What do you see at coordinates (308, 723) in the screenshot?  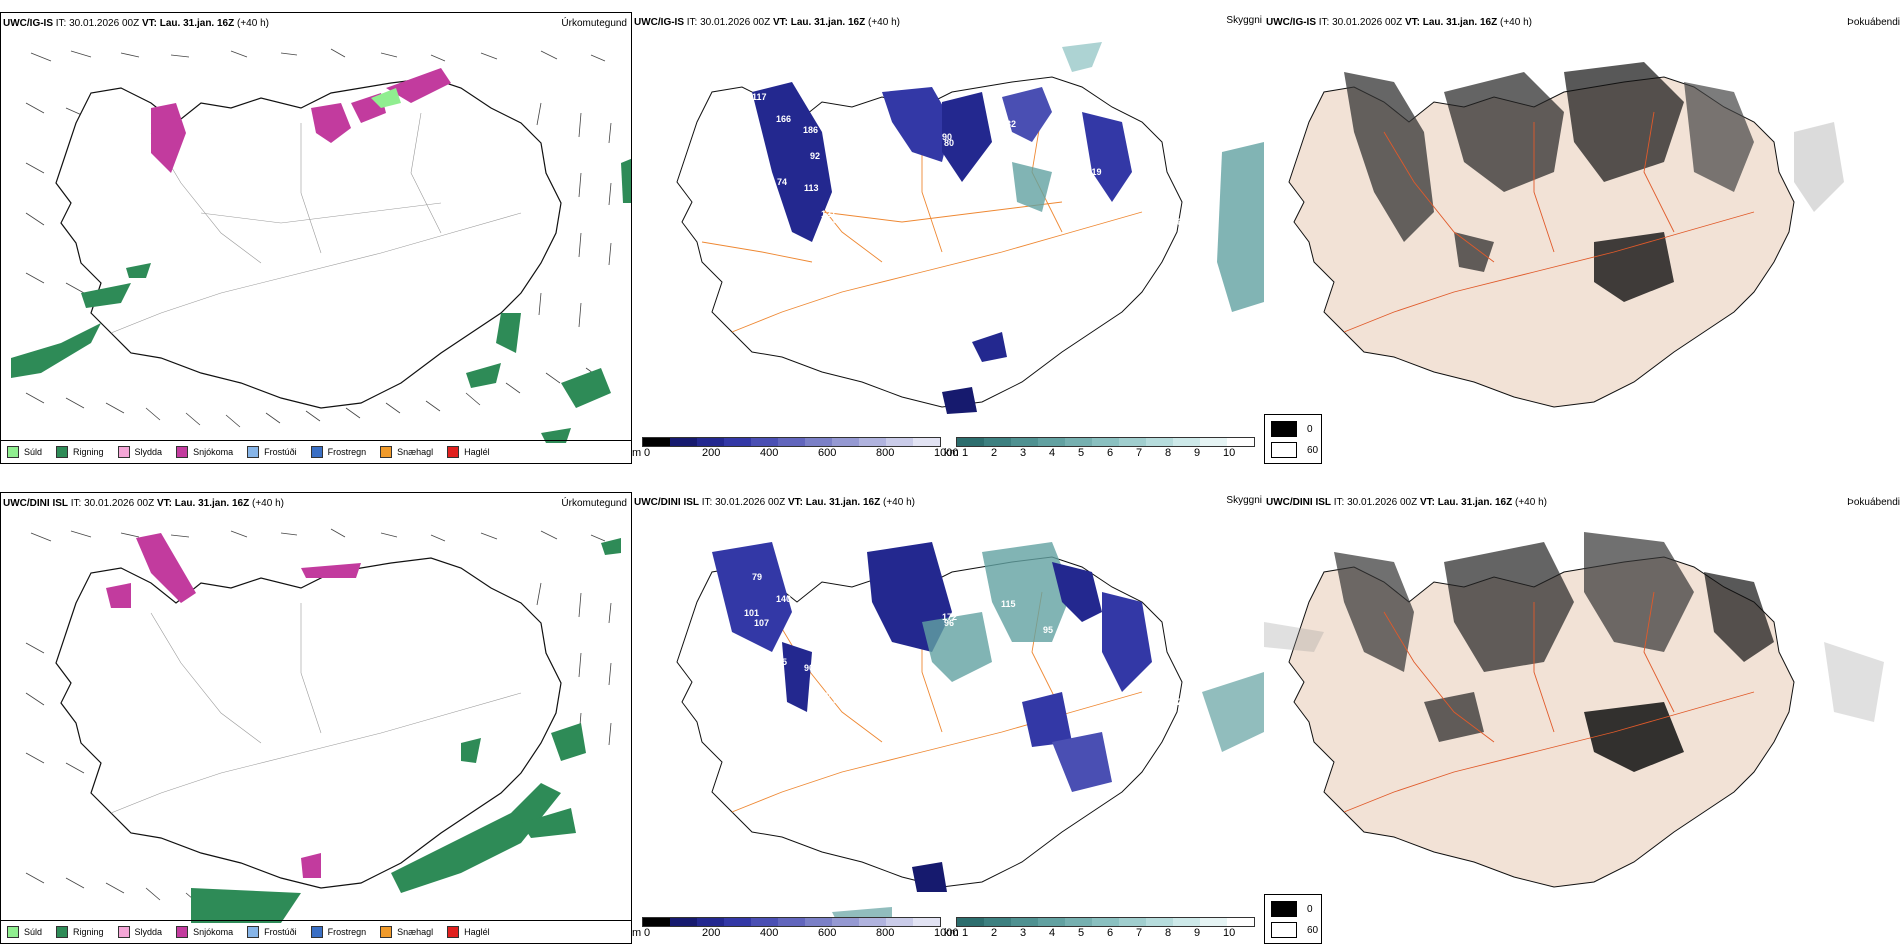 I see `iceland-outline` at bounding box center [308, 723].